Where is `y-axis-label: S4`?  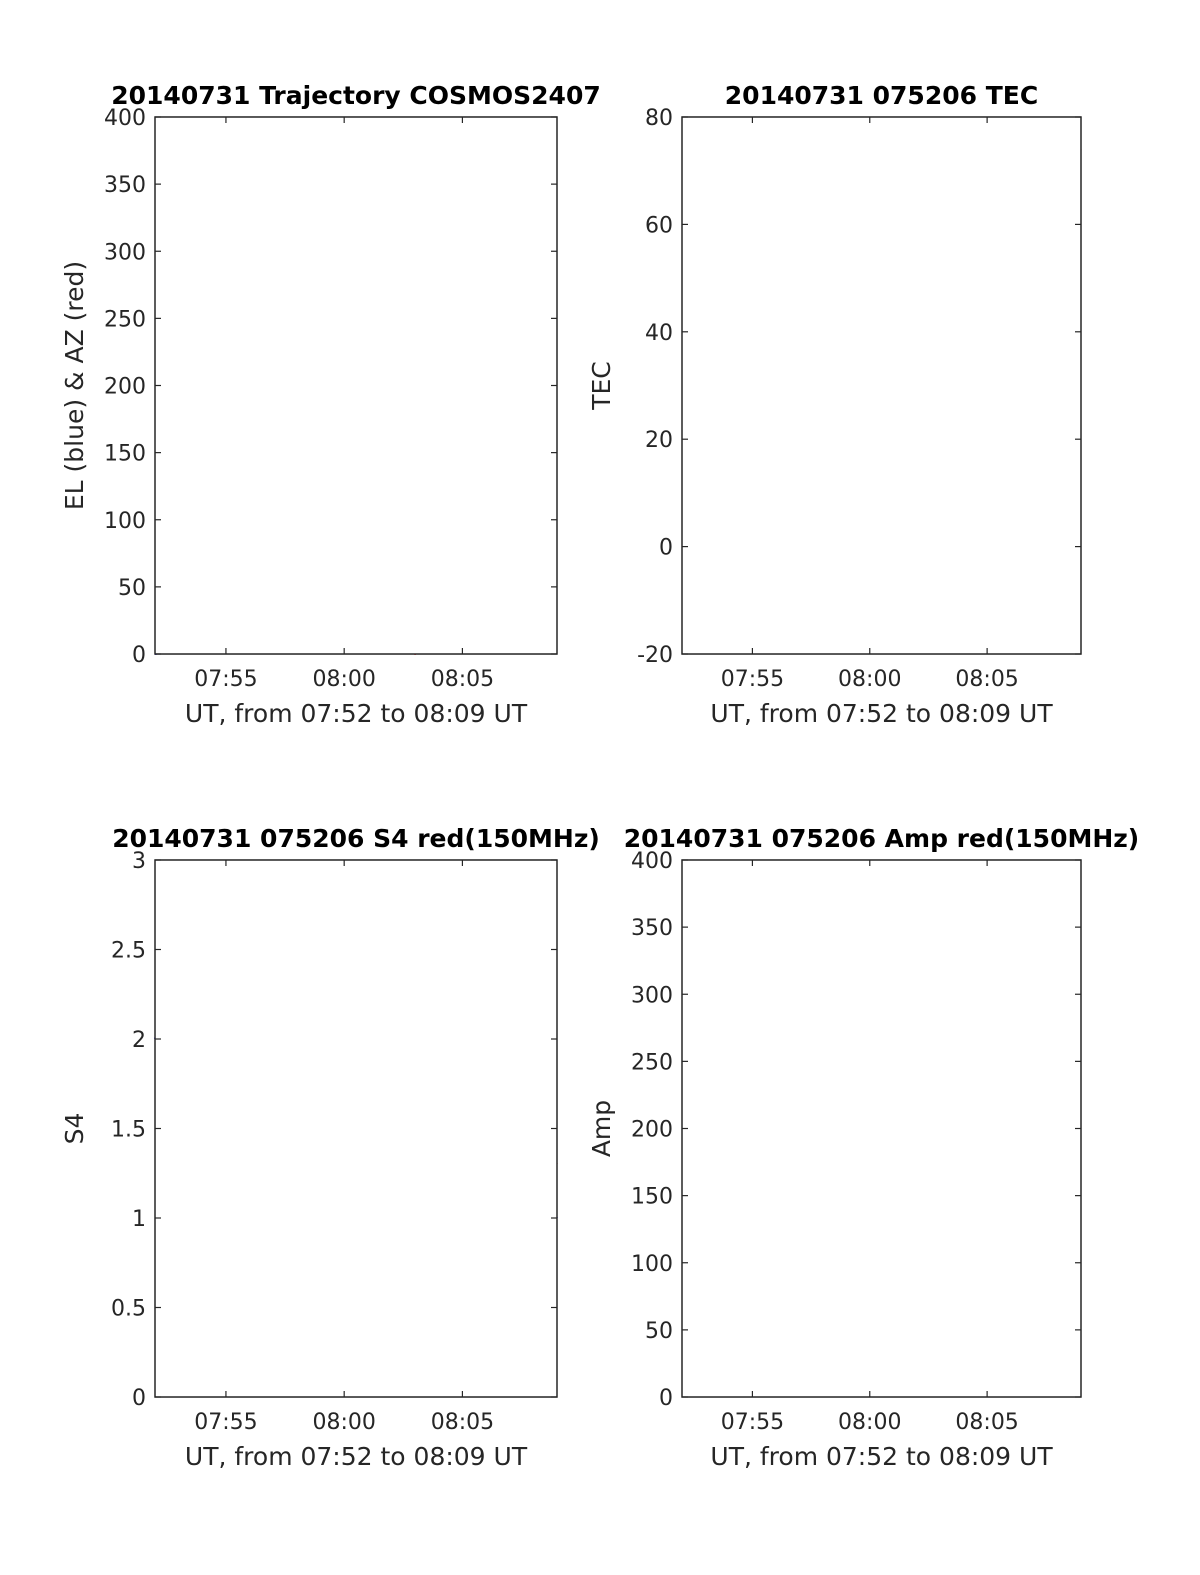 y-axis-label: S4 is located at coordinates (74, 1129).